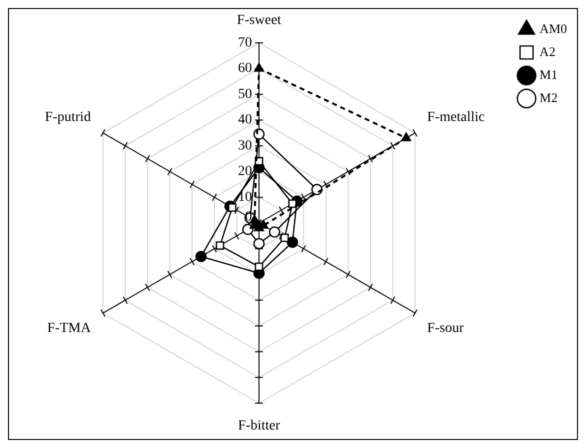  What do you see at coordinates (259, 146) in the screenshot?
I see `y-tick-label: 30` at bounding box center [259, 146].